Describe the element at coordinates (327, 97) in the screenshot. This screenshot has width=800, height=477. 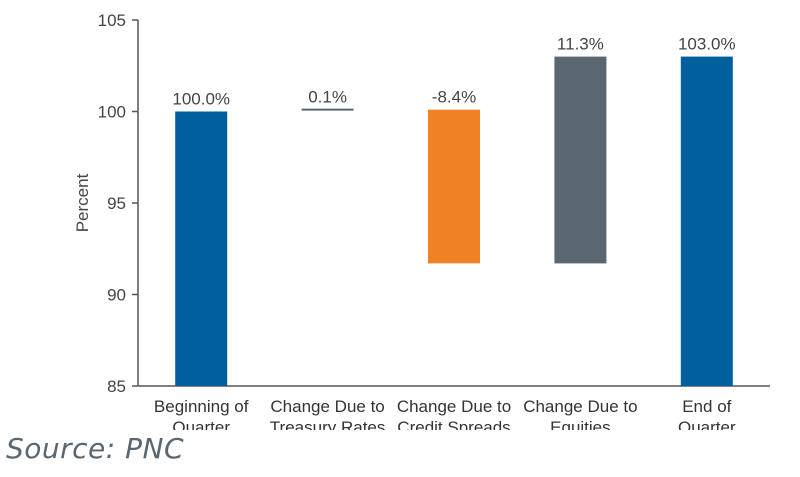
I see `data-label: 0.1%` at that location.